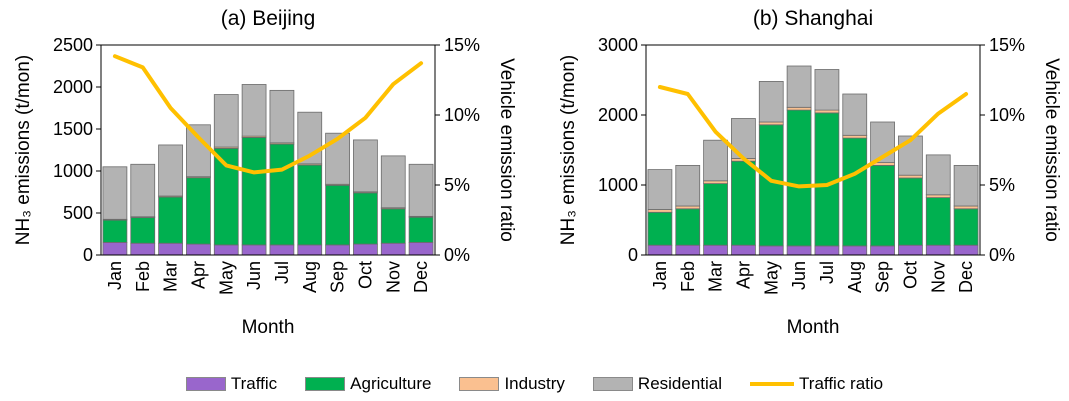  I want to click on beijing-bar-traffic-dec, so click(421, 248).